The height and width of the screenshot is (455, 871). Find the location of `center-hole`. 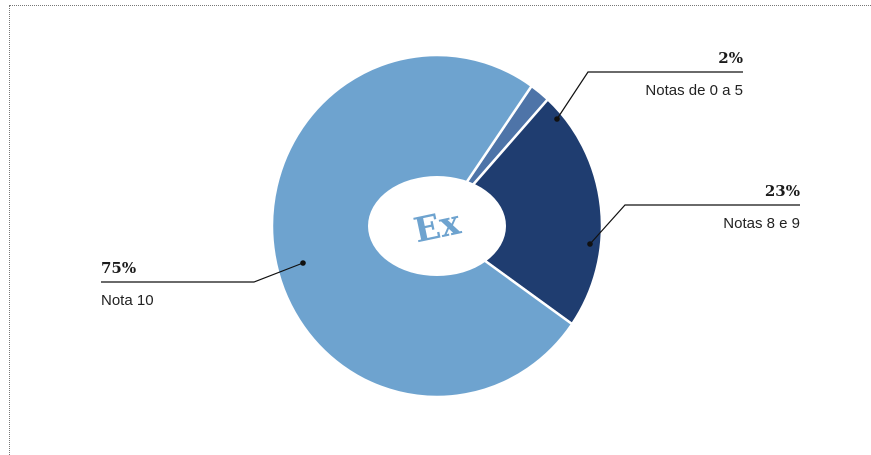

center-hole is located at coordinates (437, 226).